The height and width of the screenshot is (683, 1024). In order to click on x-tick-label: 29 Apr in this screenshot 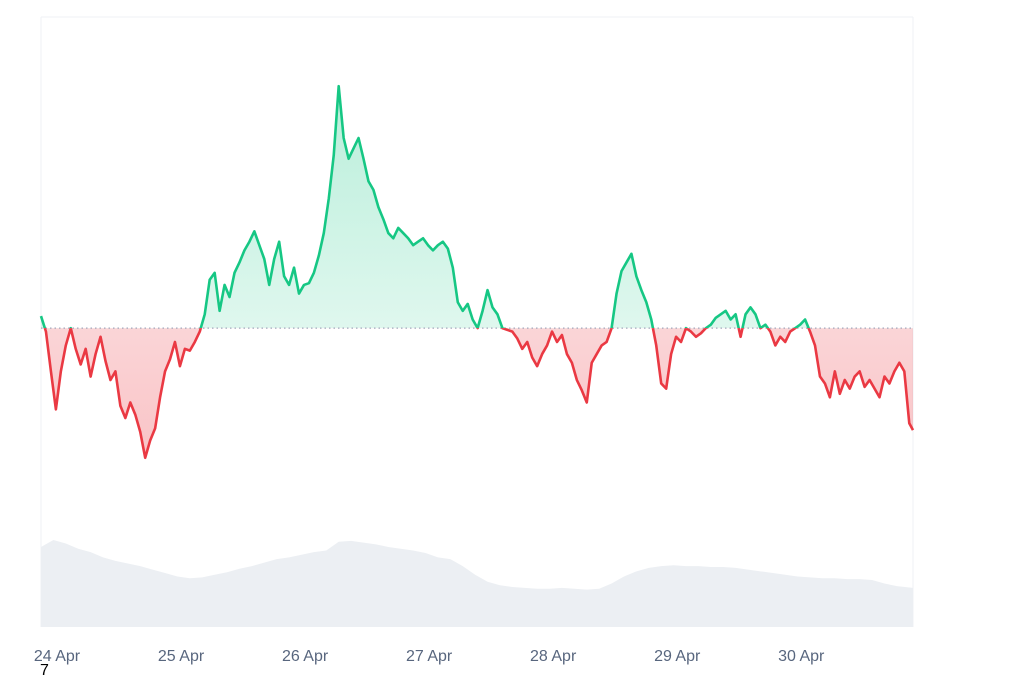, I will do `click(677, 656)`.